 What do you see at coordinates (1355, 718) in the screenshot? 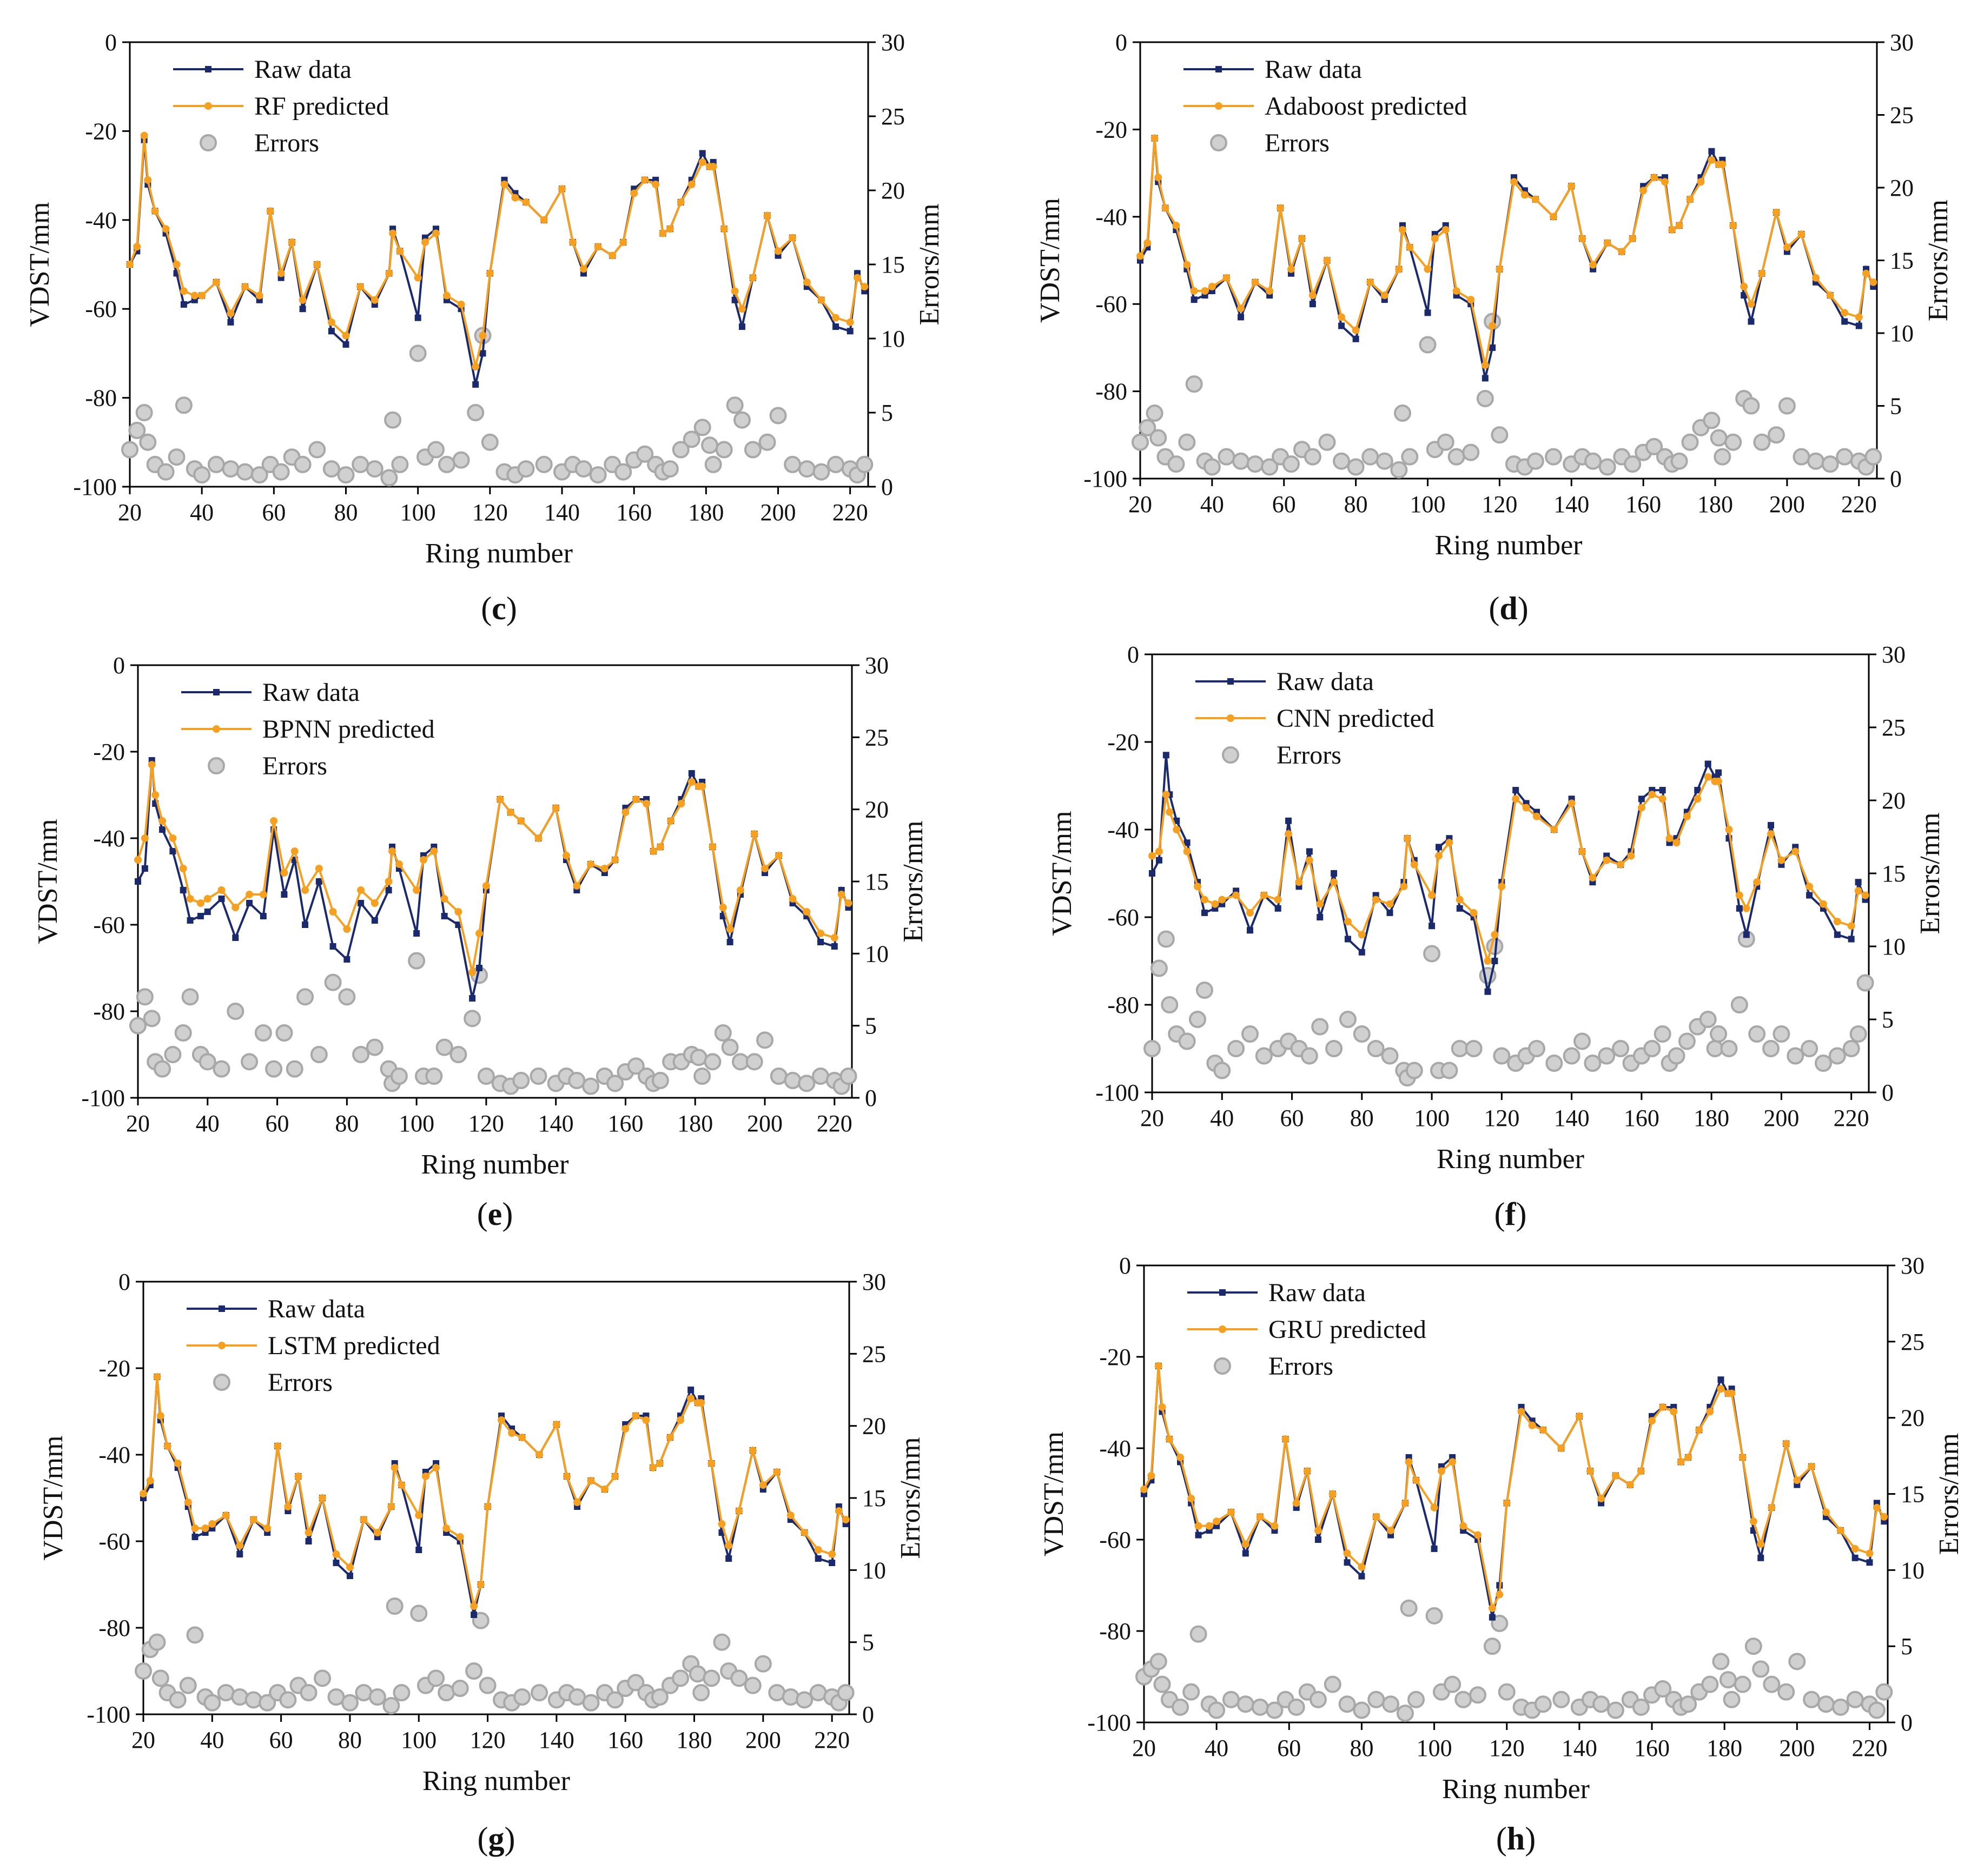
I see `legend-pred-label: CNN predicted` at bounding box center [1355, 718].